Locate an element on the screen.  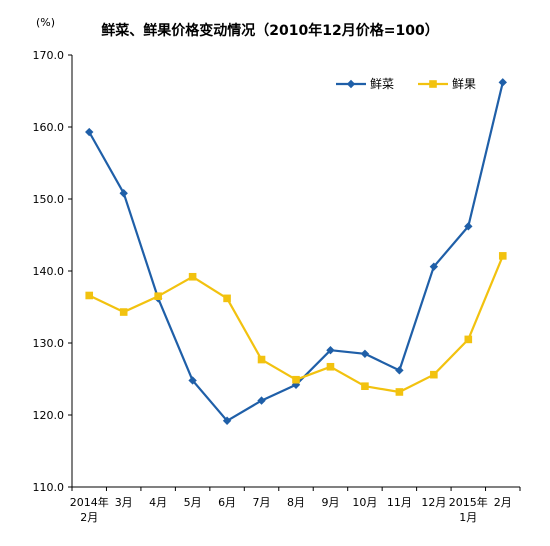
x-tick-labels: 2014年 2月 3月 4月 5月 6月 7月 8月 9月 10月 11月 12月 2015年 1月 2月 is located at coordinates (295, 505).